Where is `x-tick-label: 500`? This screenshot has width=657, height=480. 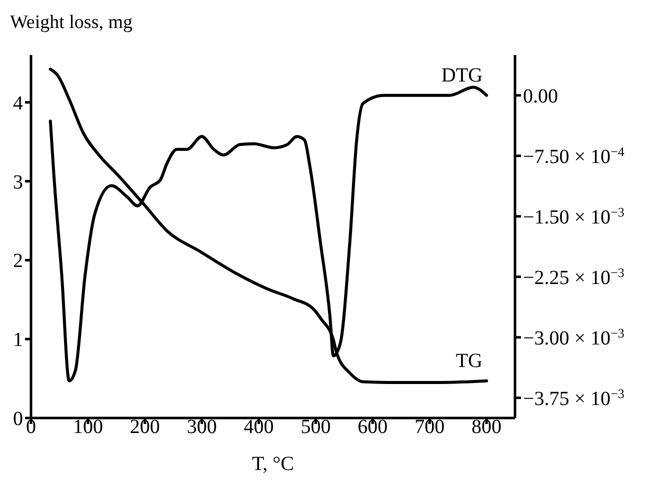 x-tick-label: 500 is located at coordinates (315, 427).